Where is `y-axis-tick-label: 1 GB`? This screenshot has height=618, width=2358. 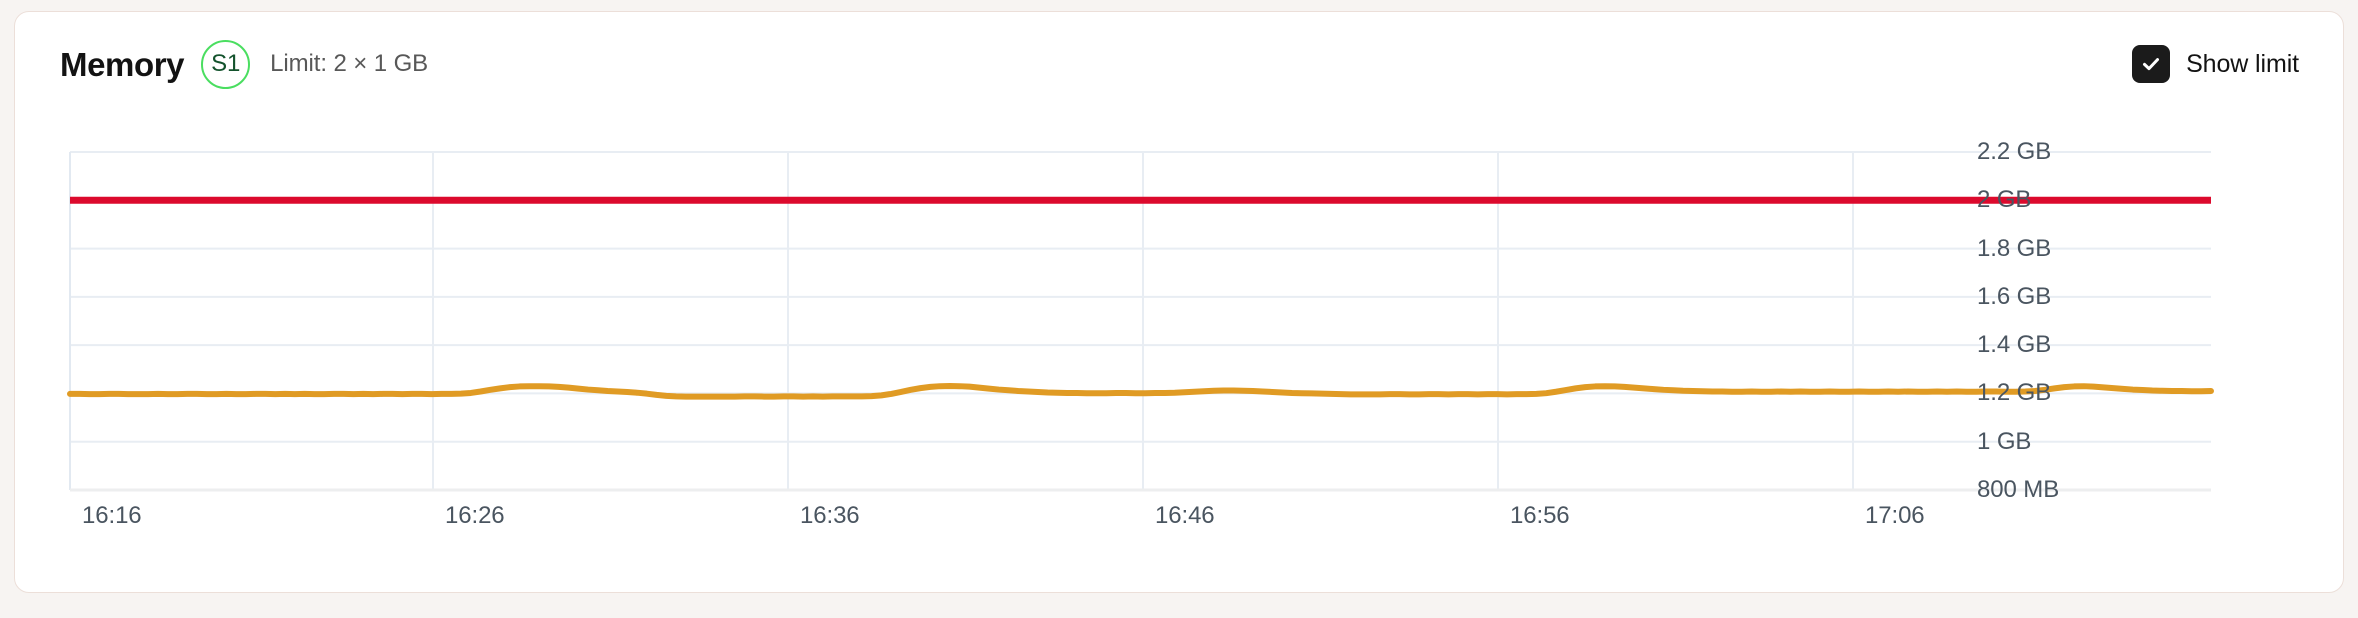
y-axis-tick-label: 1 GB is located at coordinates (2004, 441).